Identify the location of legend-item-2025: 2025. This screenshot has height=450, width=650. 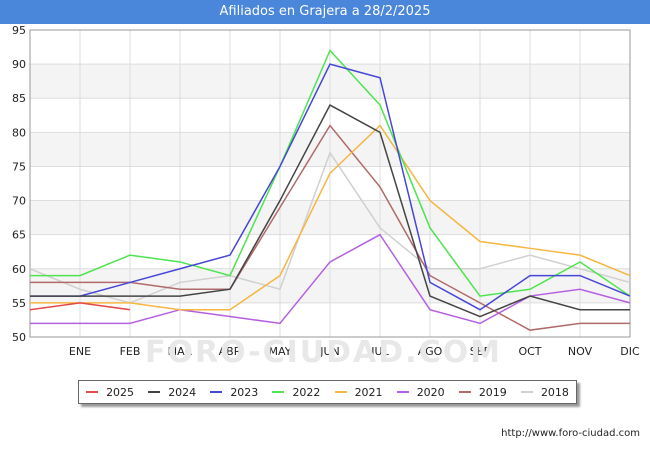
(110, 392).